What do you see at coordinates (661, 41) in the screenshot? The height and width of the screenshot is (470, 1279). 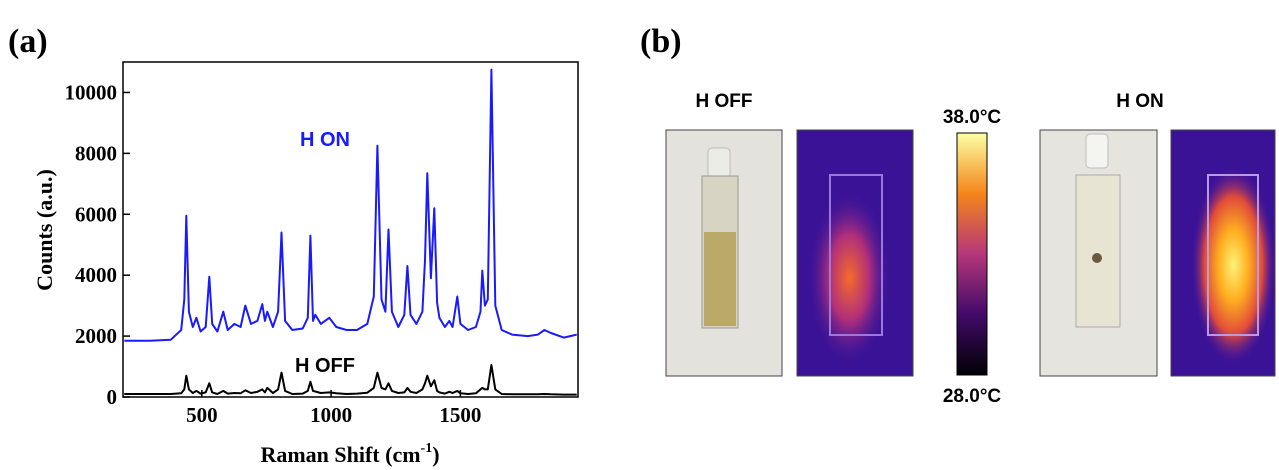 I see `panel-label: (b)` at bounding box center [661, 41].